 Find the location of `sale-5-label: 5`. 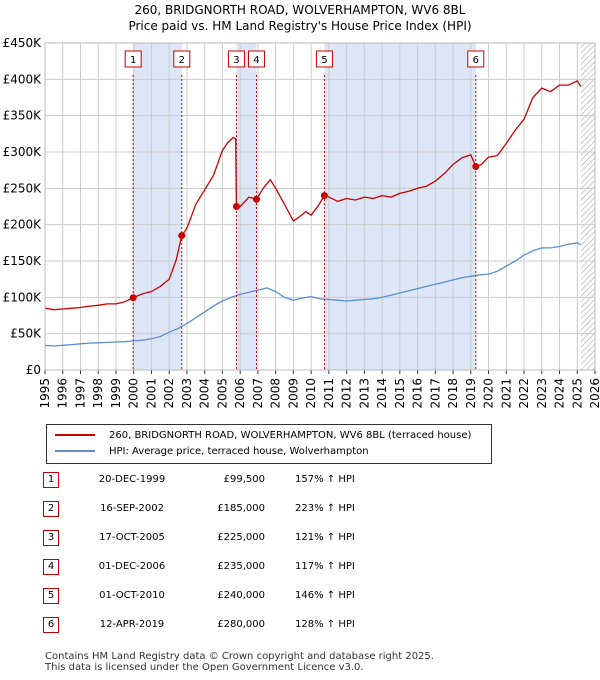

sale-5-label: 5 is located at coordinates (324, 60).